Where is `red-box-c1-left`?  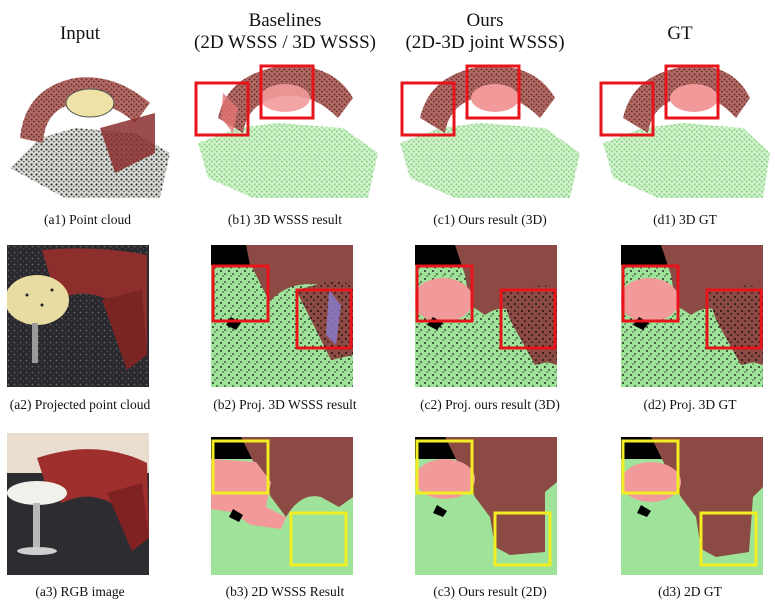 red-box-c1-left is located at coordinates (428, 109).